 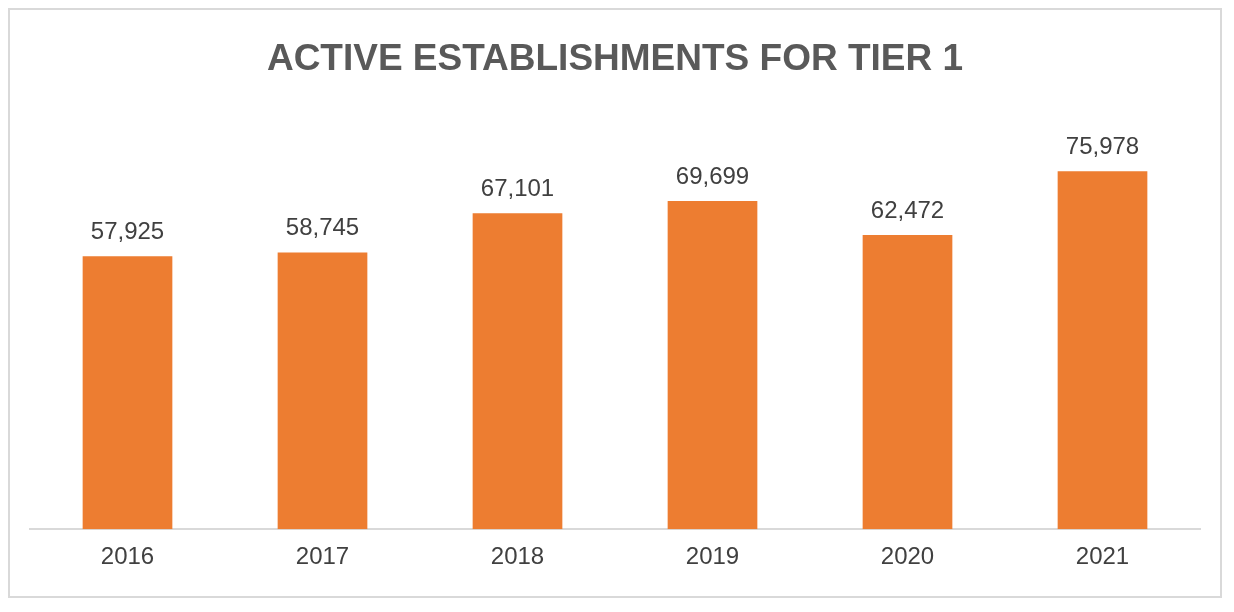 What do you see at coordinates (712, 556) in the screenshot?
I see `x-tick-label: 2019` at bounding box center [712, 556].